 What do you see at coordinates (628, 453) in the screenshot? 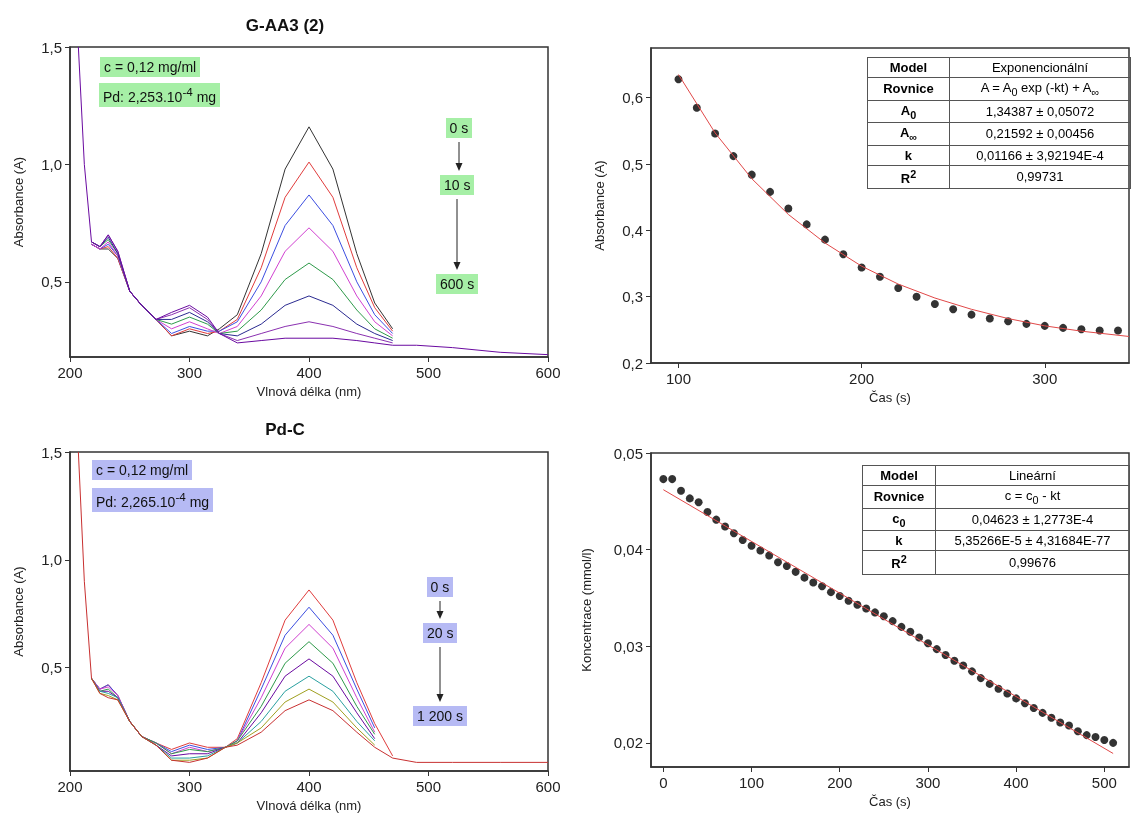
I see `y-tick-label: 0,05` at bounding box center [628, 453].